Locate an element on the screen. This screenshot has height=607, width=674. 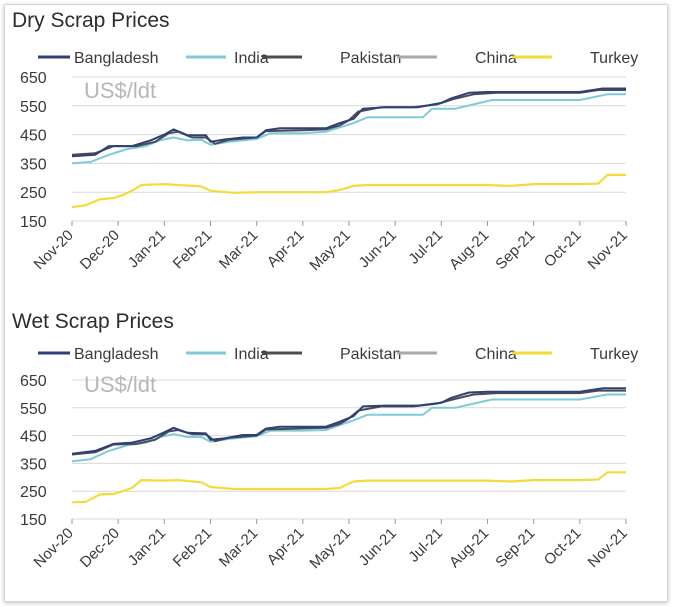
dry-chart-title: Dry Scrap Prices is located at coordinates (91, 20).